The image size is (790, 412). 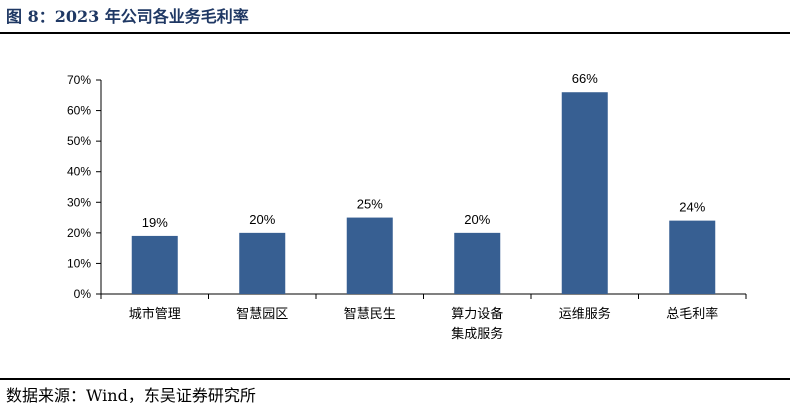 What do you see at coordinates (395, 379) in the screenshot?
I see `bottom-rule` at bounding box center [395, 379].